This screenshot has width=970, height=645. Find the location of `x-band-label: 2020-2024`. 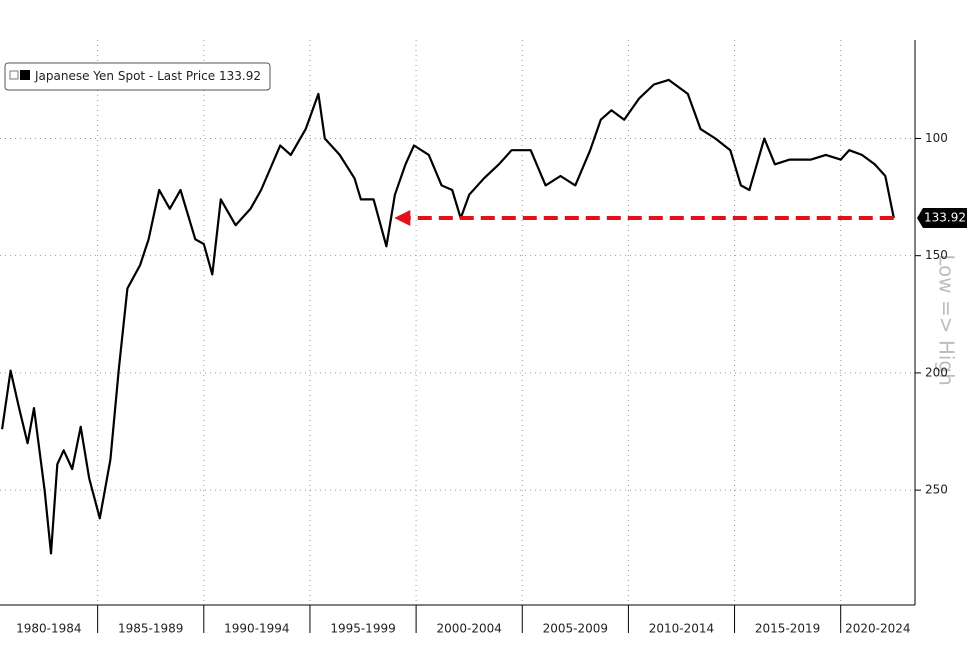

x-band-label: 2020-2024 is located at coordinates (877, 629).